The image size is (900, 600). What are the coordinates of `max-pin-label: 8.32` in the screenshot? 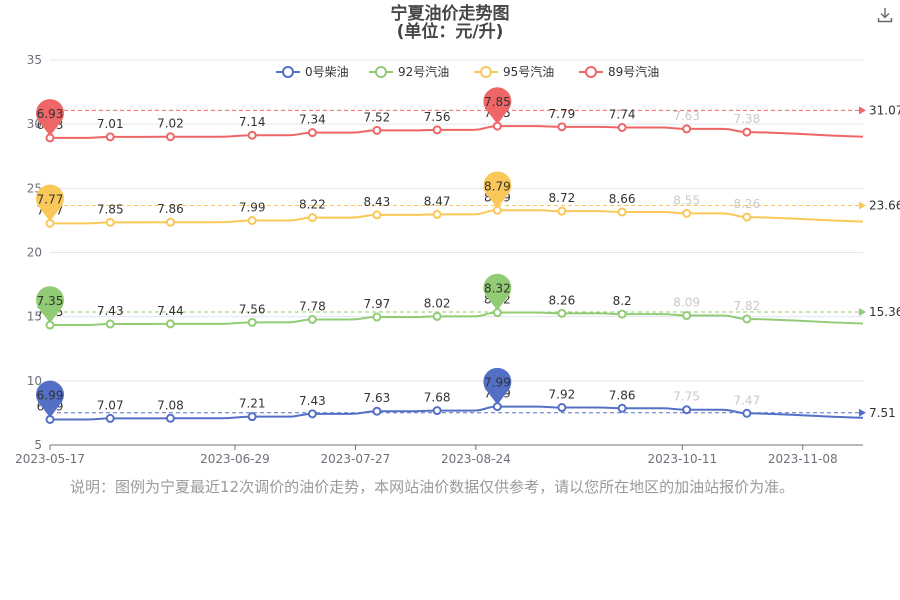 It's located at (497, 289).